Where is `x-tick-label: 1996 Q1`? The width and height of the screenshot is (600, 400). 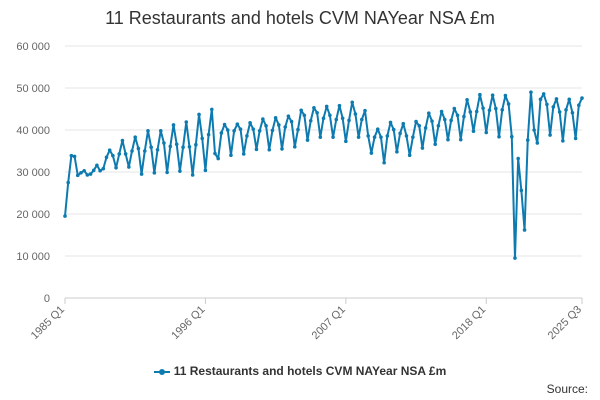 x-tick-label: 1996 Q1 is located at coordinates (188, 323).